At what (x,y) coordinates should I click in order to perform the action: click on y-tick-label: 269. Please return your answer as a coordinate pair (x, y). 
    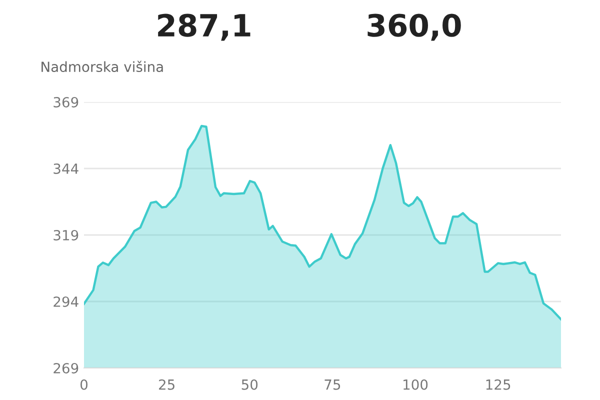
    Looking at the image, I should click on (66, 368).